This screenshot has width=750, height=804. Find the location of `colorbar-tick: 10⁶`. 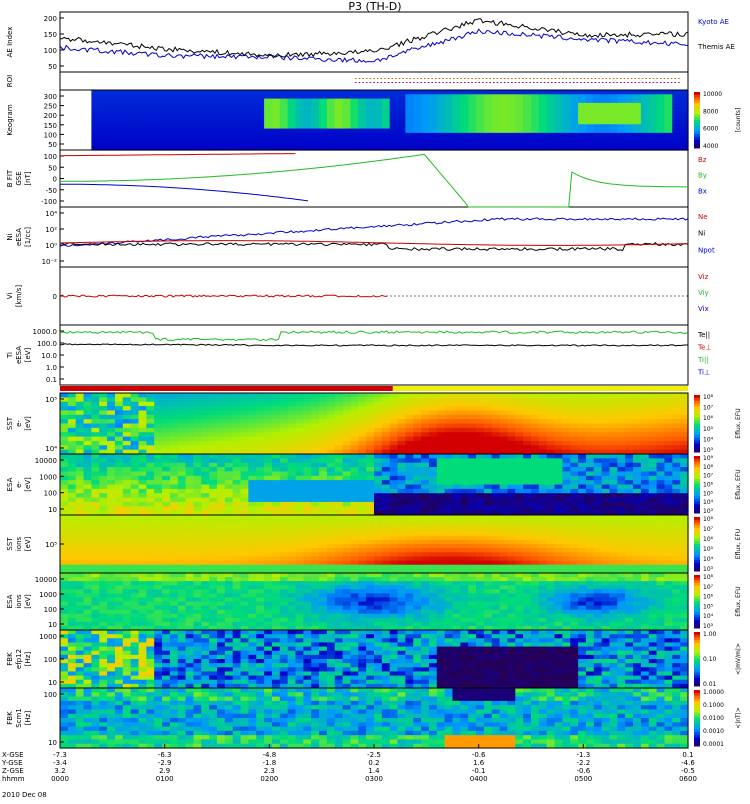

colorbar-tick: 10⁶ is located at coordinates (708, 485).